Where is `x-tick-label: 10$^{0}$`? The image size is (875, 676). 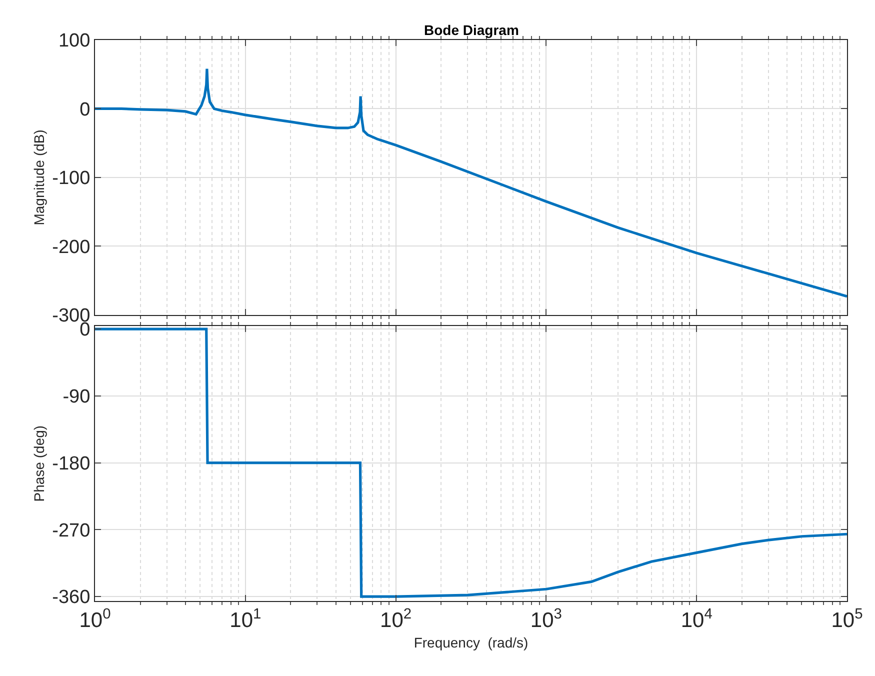
x-tick-label: 10$^{0}$ is located at coordinates (95, 619).